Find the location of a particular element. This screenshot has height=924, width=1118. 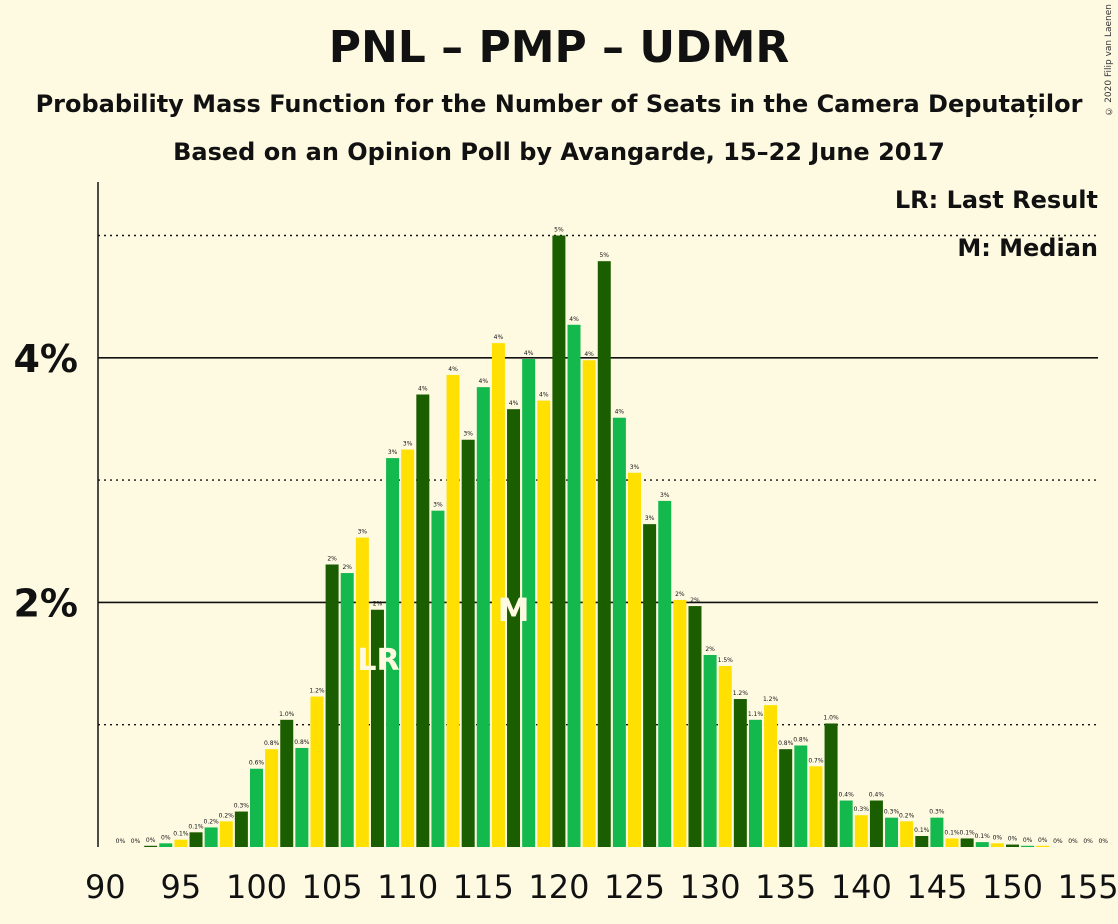

x-tick-label: 90 is located at coordinates (105, 887).